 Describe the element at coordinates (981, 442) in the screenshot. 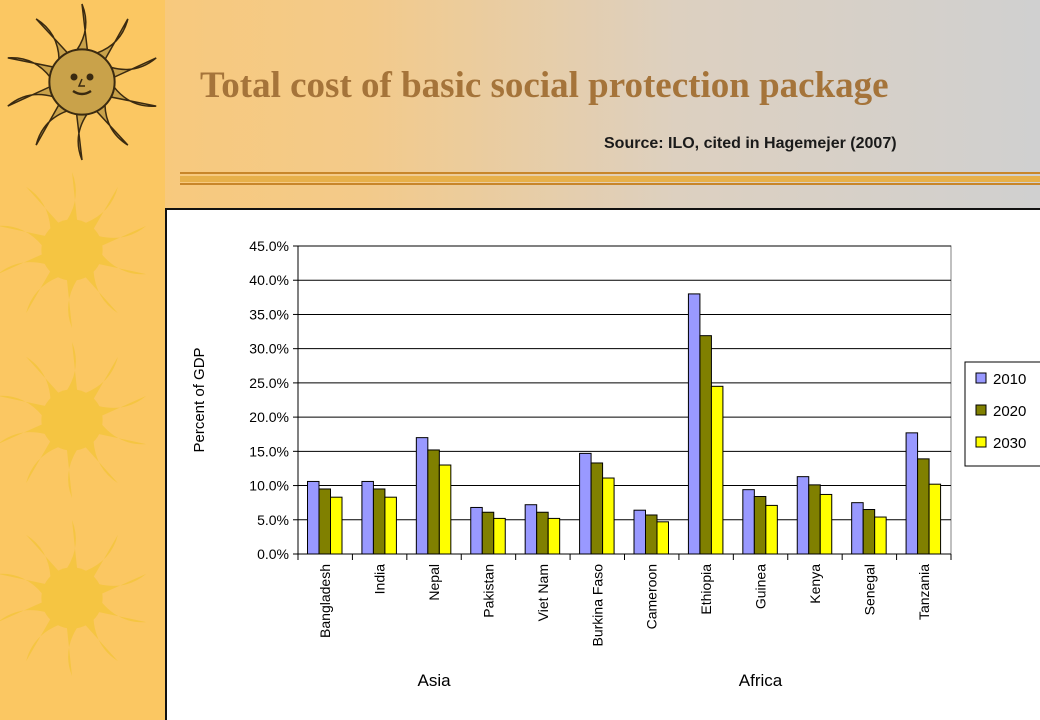

I see `legend-swatch-2030` at that location.